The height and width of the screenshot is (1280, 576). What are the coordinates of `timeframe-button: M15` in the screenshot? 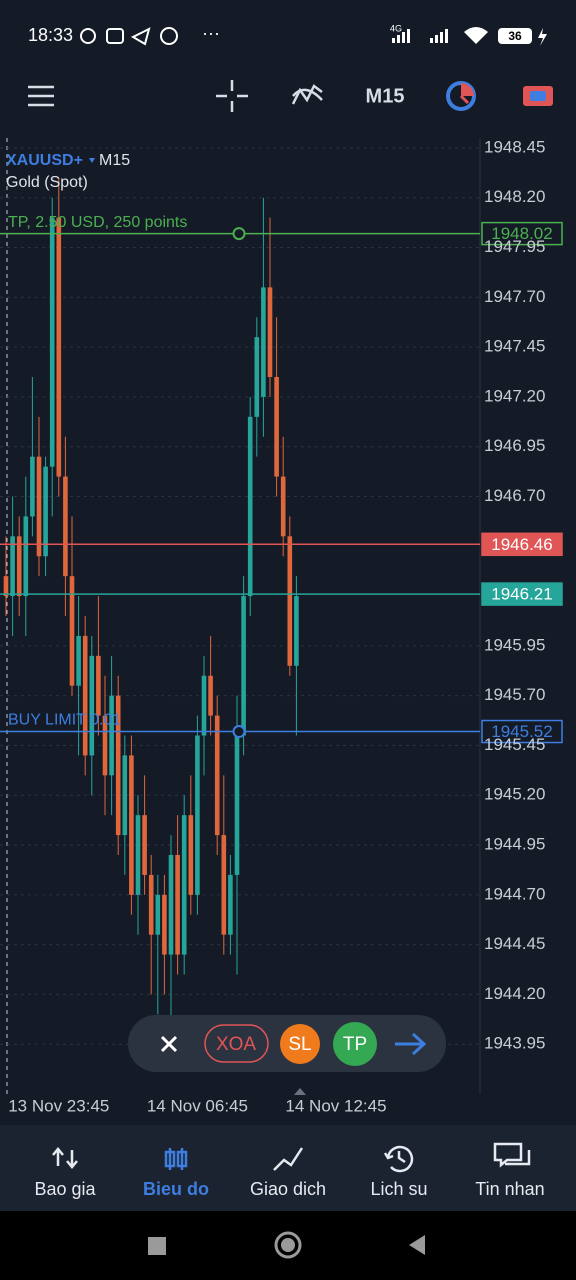 It's located at (385, 96).